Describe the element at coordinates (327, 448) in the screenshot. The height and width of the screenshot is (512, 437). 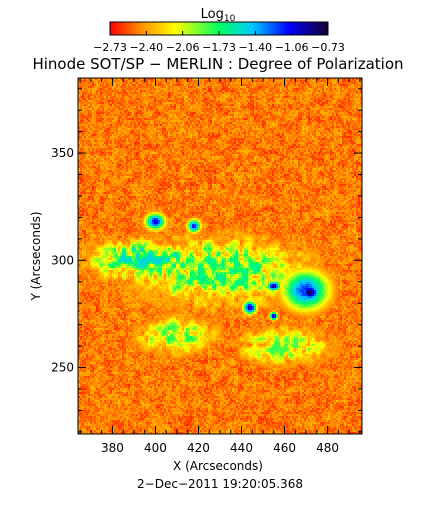
I see `x-tick-label: 480` at that location.